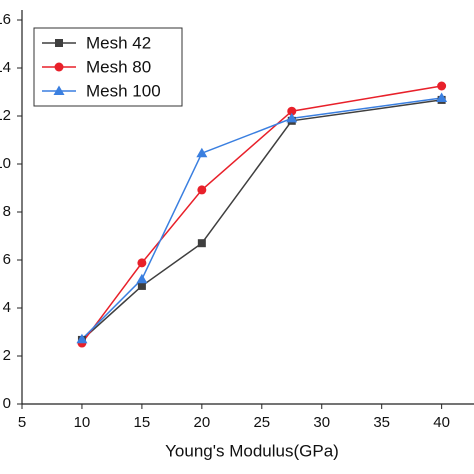 The width and height of the screenshot is (474, 474). What do you see at coordinates (7, 403) in the screenshot?
I see `y-tick-label: 0` at bounding box center [7, 403].